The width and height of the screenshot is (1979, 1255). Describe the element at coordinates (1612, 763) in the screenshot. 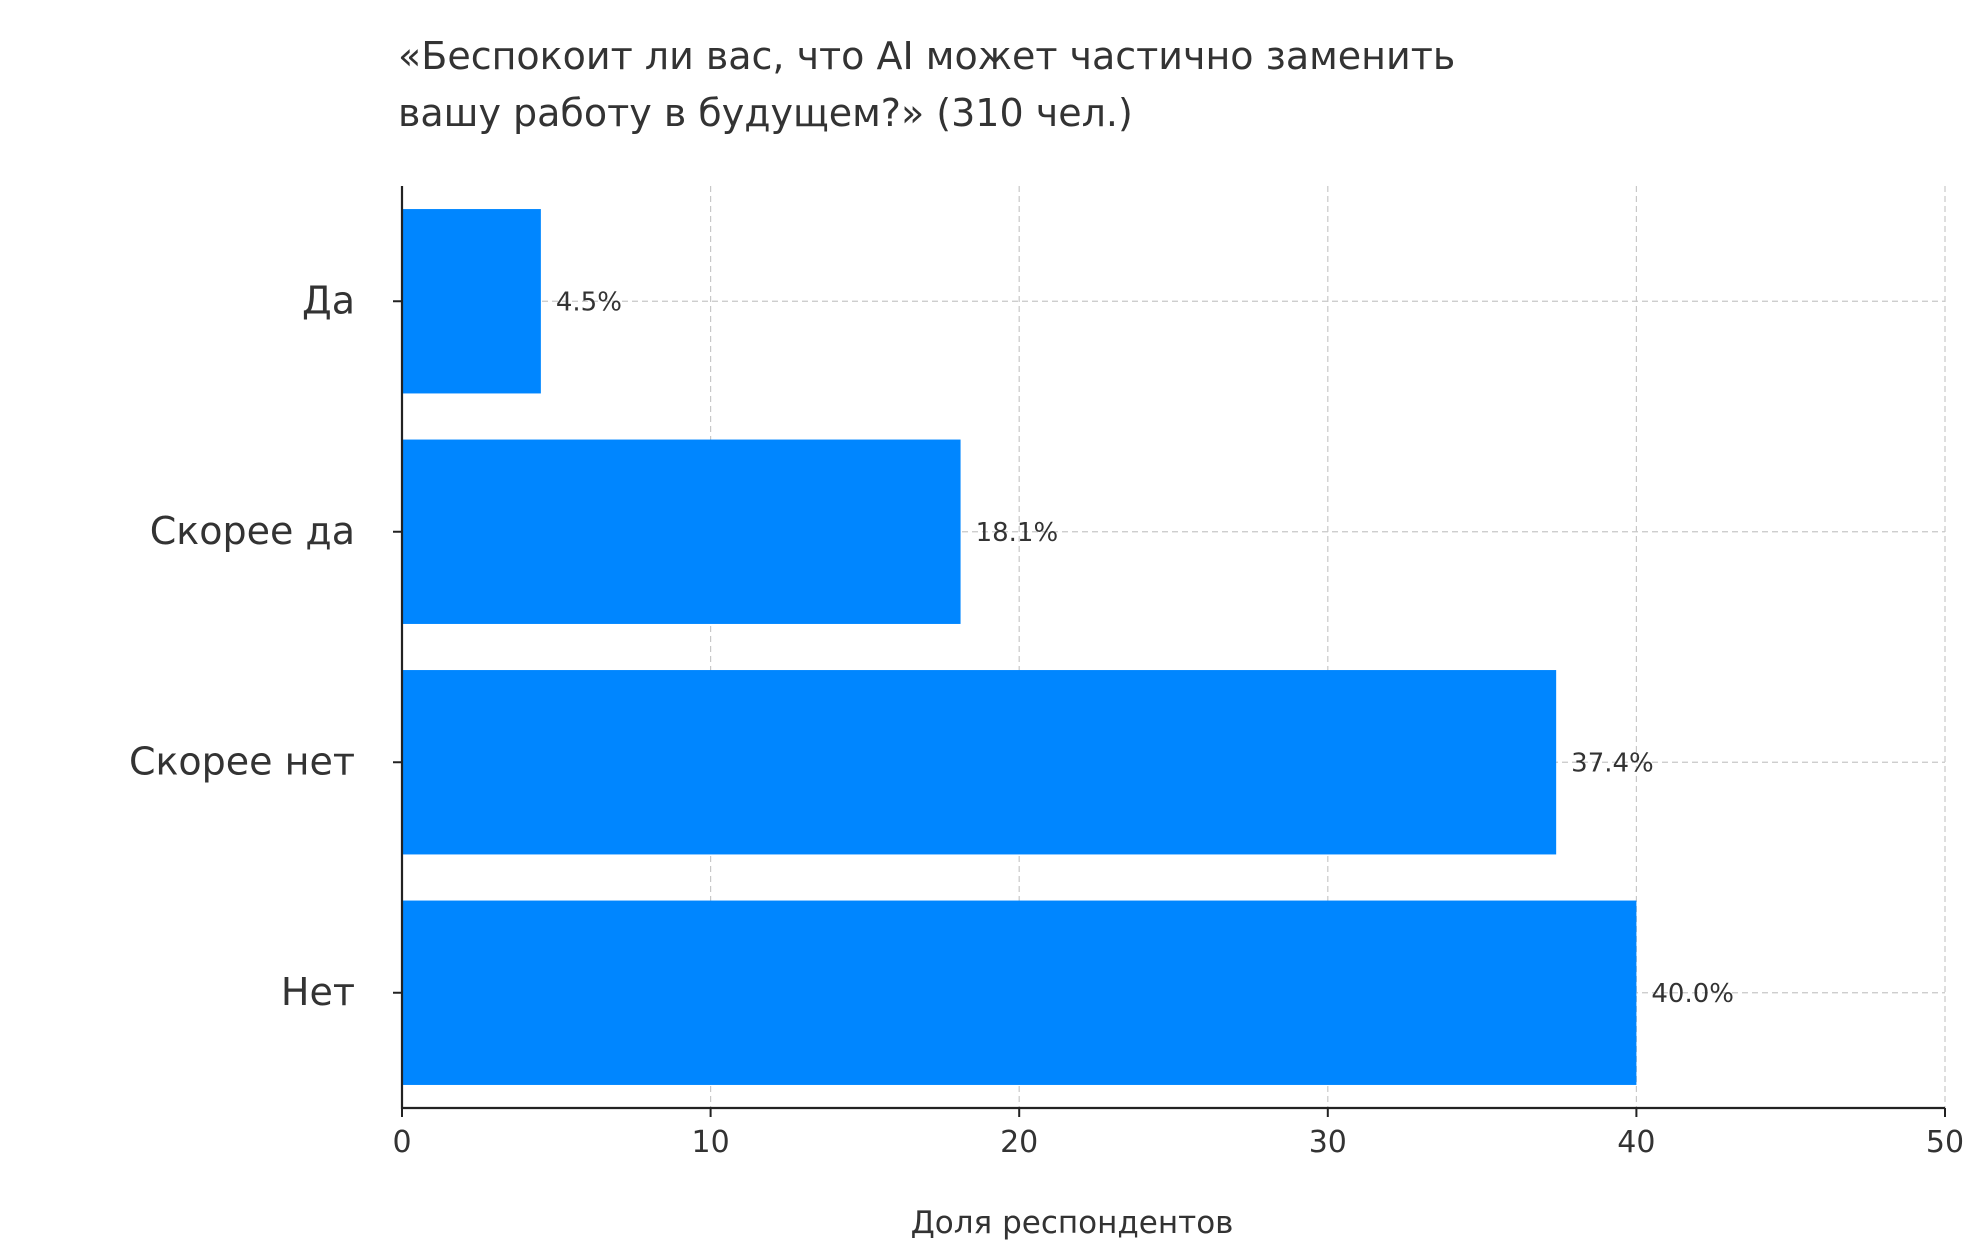

I see `data-label: 37.4%` at that location.